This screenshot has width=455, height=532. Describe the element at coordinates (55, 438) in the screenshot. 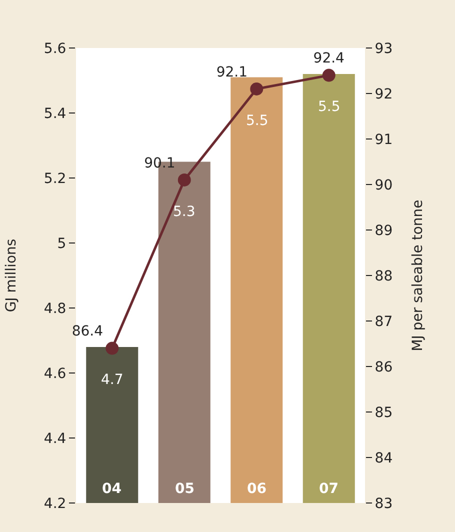

I see `y-tick-label: 4.4` at that location.